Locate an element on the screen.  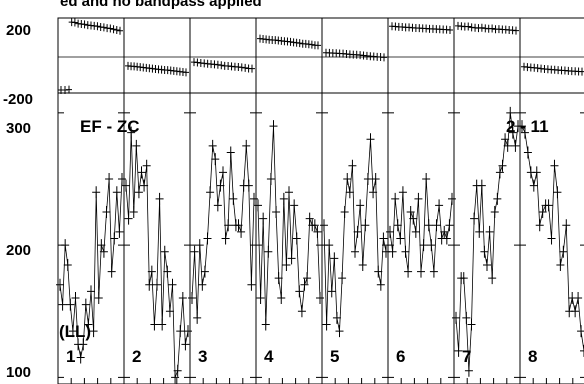
panel-number-label: 8 is located at coordinates (532, 356).